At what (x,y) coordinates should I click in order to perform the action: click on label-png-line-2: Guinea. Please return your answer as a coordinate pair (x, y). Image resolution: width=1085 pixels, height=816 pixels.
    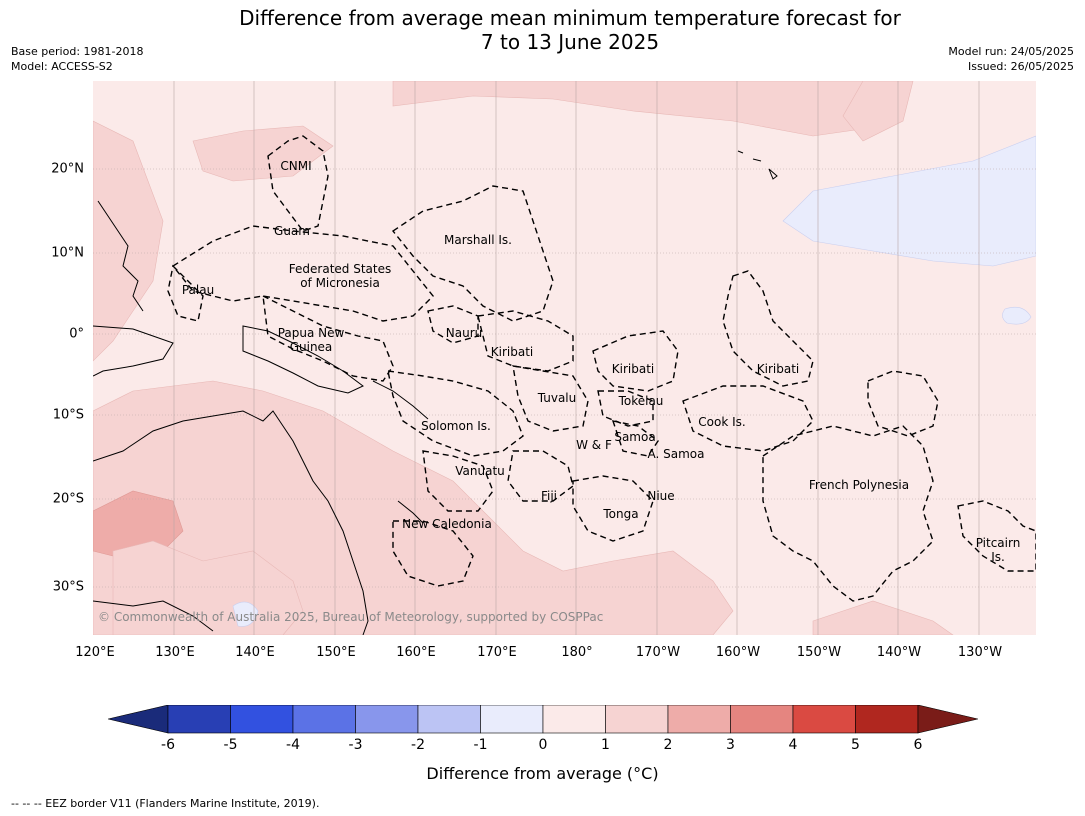
    Looking at the image, I should click on (311, 347).